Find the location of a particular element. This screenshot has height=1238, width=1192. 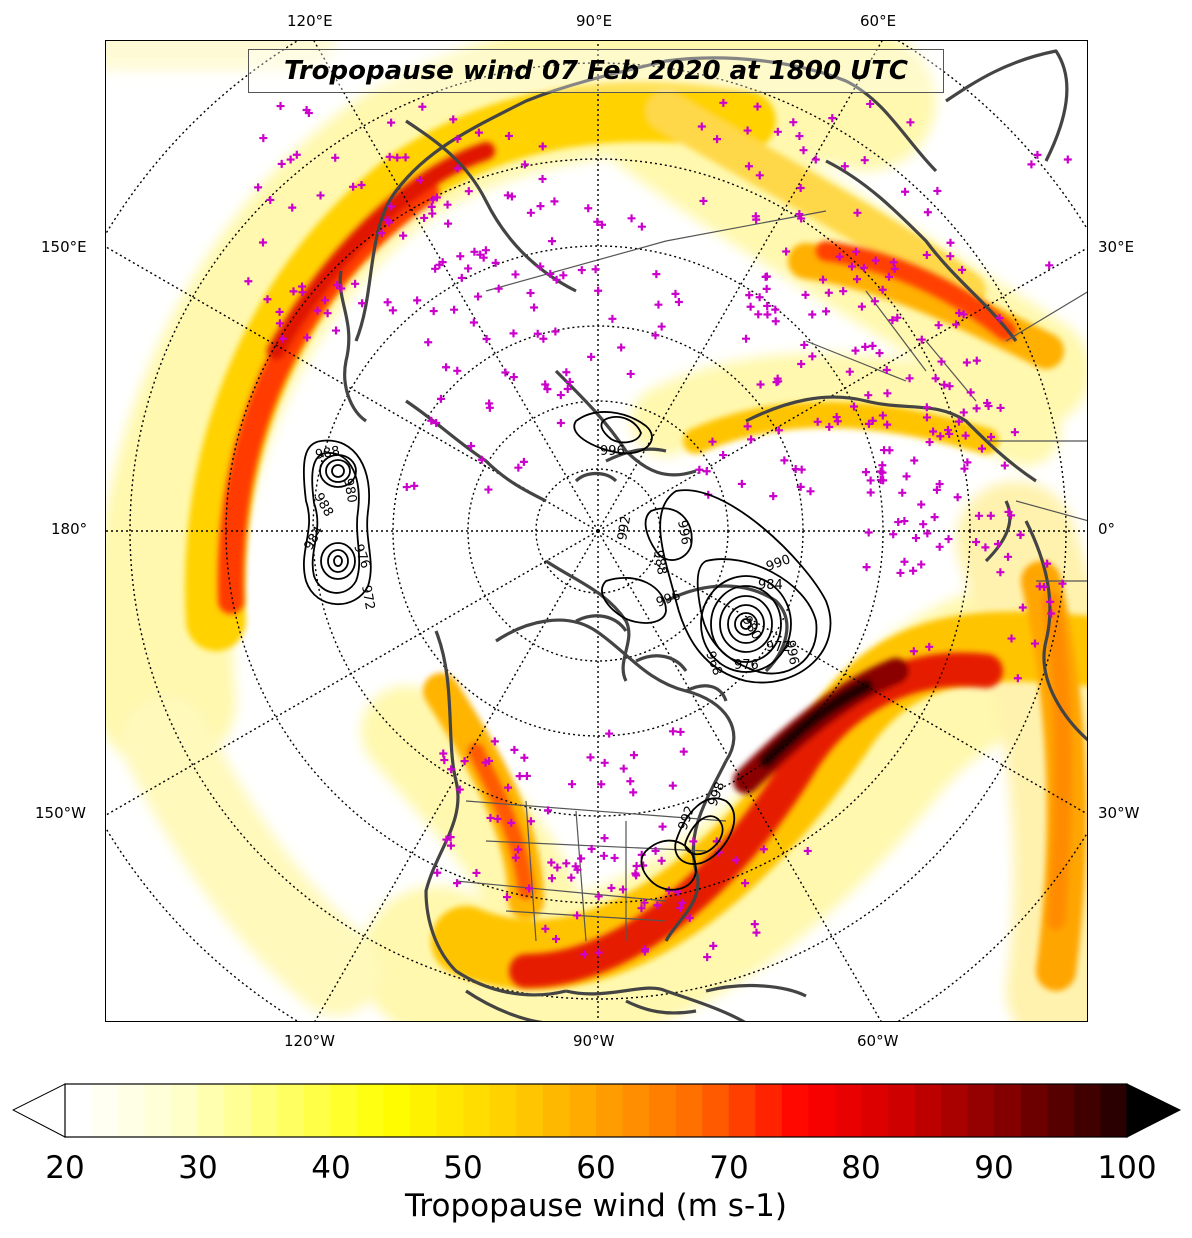

colorbar-tick: 80 is located at coordinates (861, 1168).